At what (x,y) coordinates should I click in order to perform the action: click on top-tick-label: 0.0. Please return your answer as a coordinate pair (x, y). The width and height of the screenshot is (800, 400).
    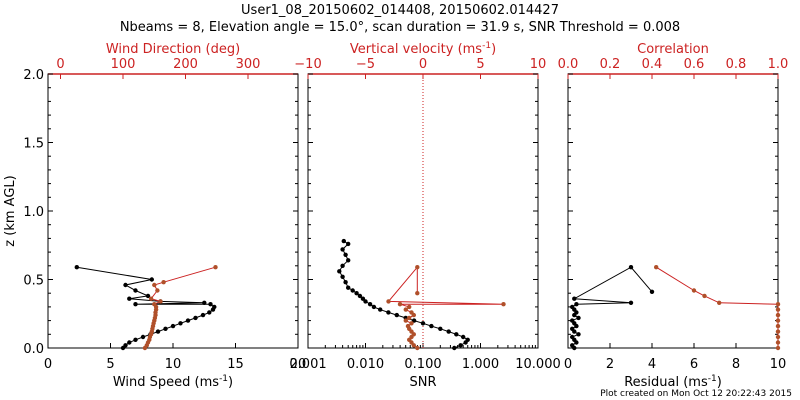
    Looking at the image, I should click on (568, 64).